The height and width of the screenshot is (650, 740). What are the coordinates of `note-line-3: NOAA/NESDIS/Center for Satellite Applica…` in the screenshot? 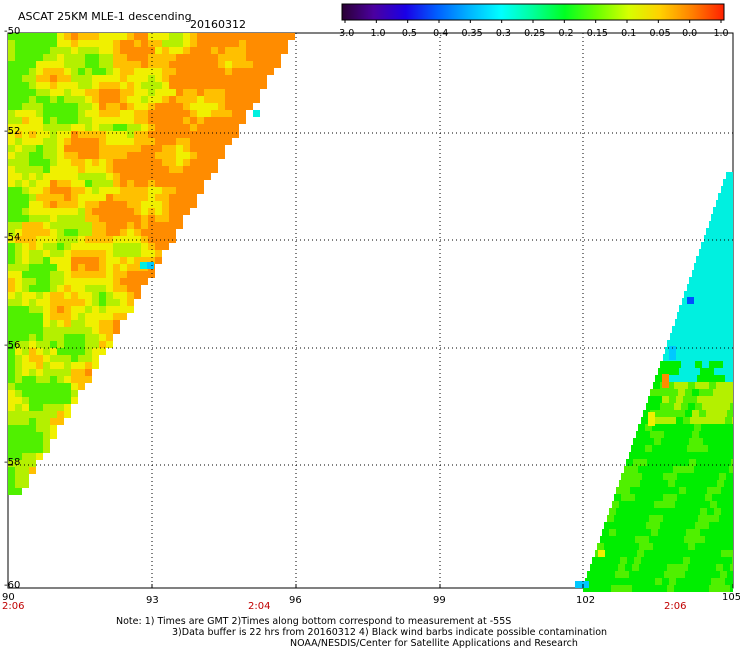 It's located at (434, 643).